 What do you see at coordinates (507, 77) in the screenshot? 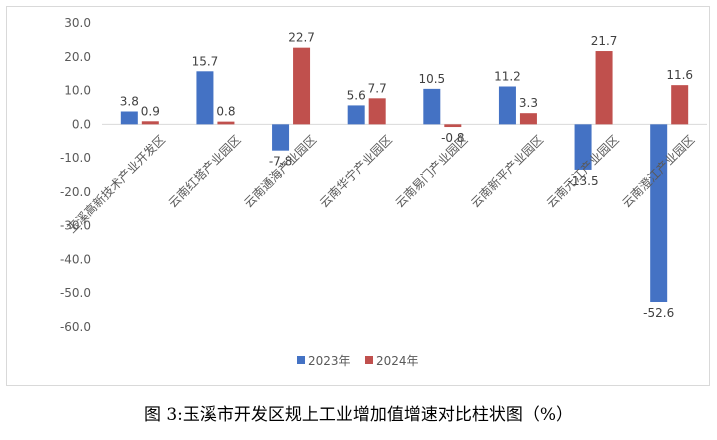
I see `data-label: 11.2` at bounding box center [507, 77].